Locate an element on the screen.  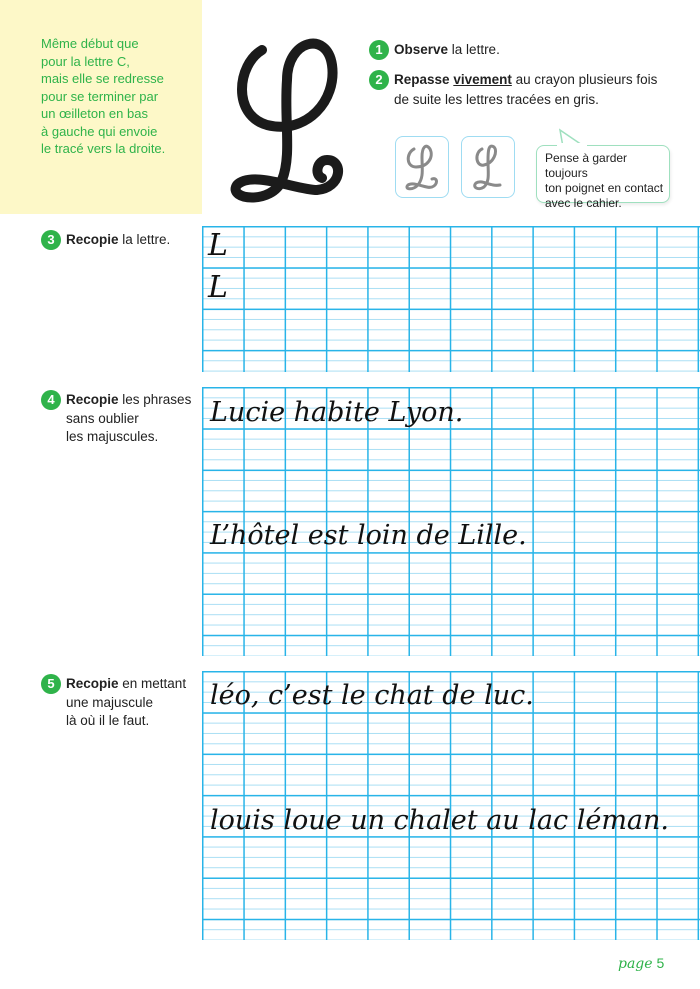
intro-panel is located at coordinates (101, 107).